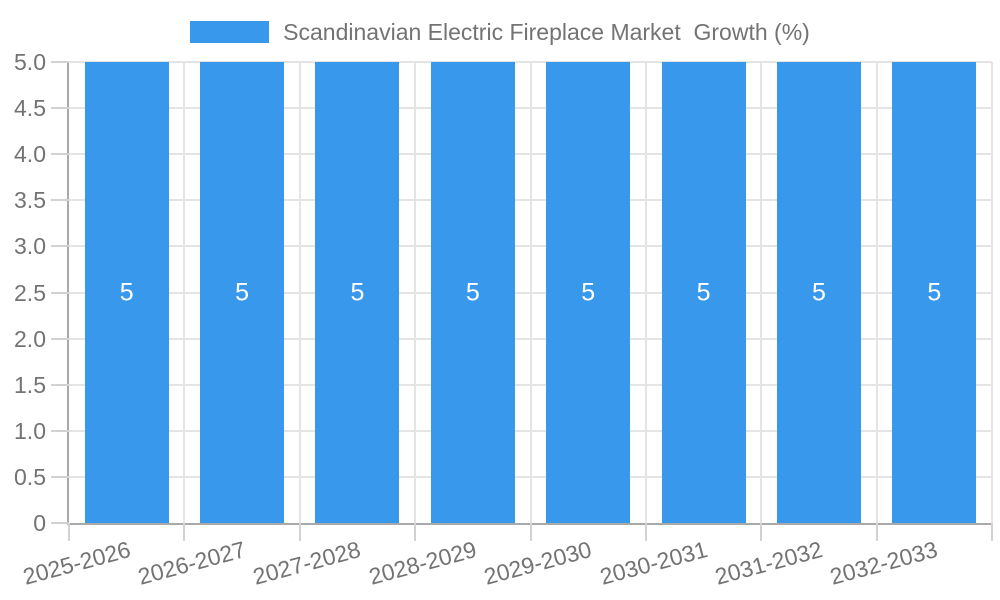 The width and height of the screenshot is (1000, 600). I want to click on bar-2026-2027: 5, so click(242, 292).